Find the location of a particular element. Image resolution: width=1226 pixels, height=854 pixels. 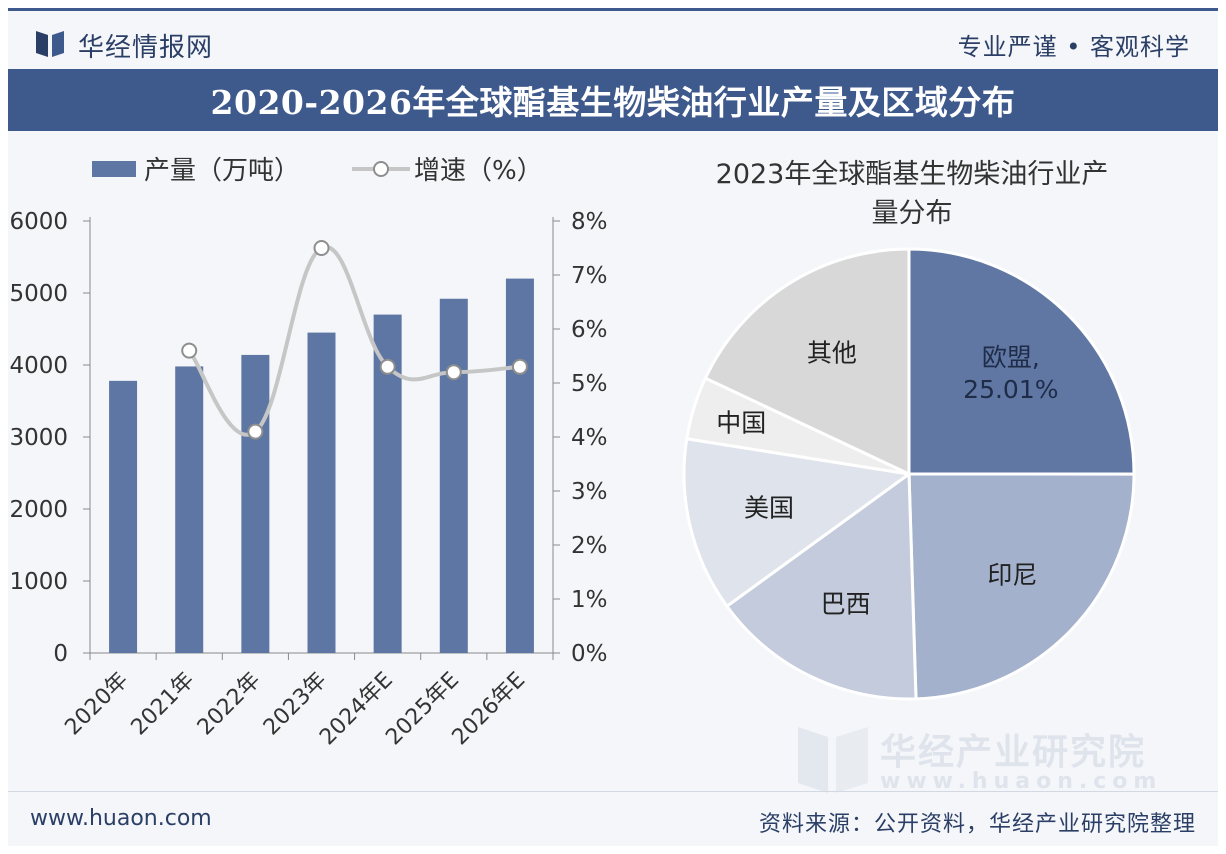

x-tick-label: 2020年 is located at coordinates (96, 704).